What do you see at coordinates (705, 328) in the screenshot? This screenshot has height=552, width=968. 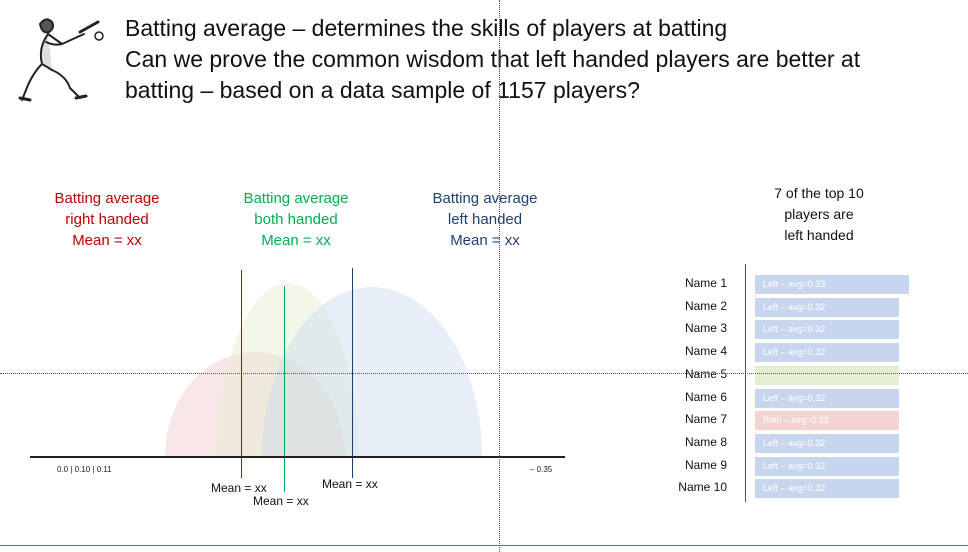 I see `player-name: Name 3` at bounding box center [705, 328].